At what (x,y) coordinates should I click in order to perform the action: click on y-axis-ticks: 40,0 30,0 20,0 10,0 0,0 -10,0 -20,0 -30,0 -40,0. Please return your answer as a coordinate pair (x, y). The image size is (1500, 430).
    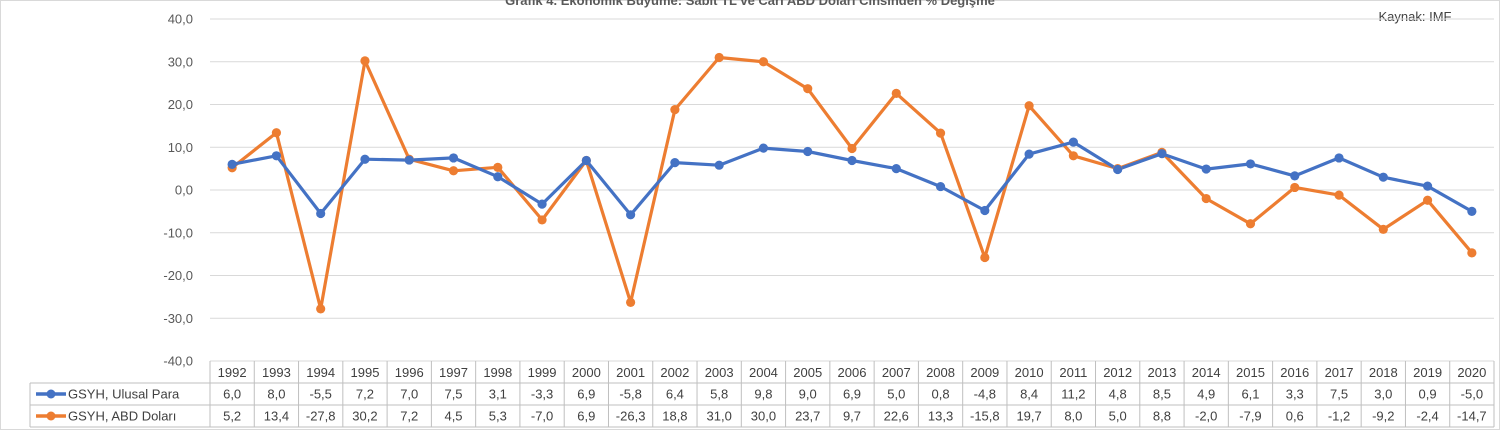
    Looking at the image, I should click on (178, 190).